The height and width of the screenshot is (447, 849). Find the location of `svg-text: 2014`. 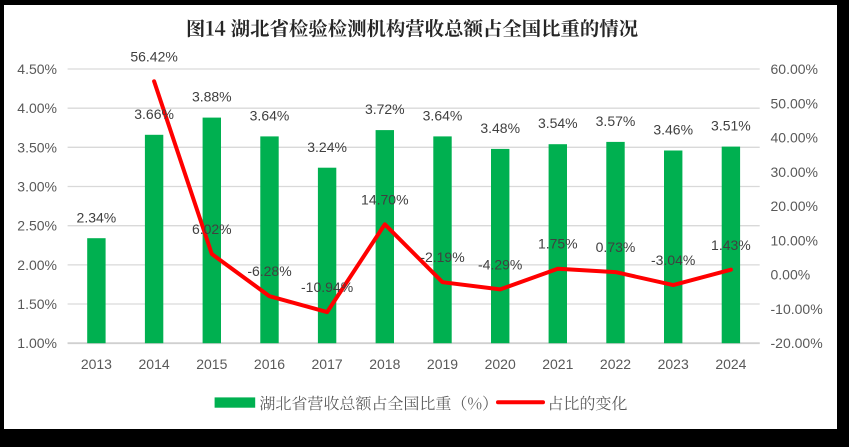

svg-text: 2014 is located at coordinates (154, 364).